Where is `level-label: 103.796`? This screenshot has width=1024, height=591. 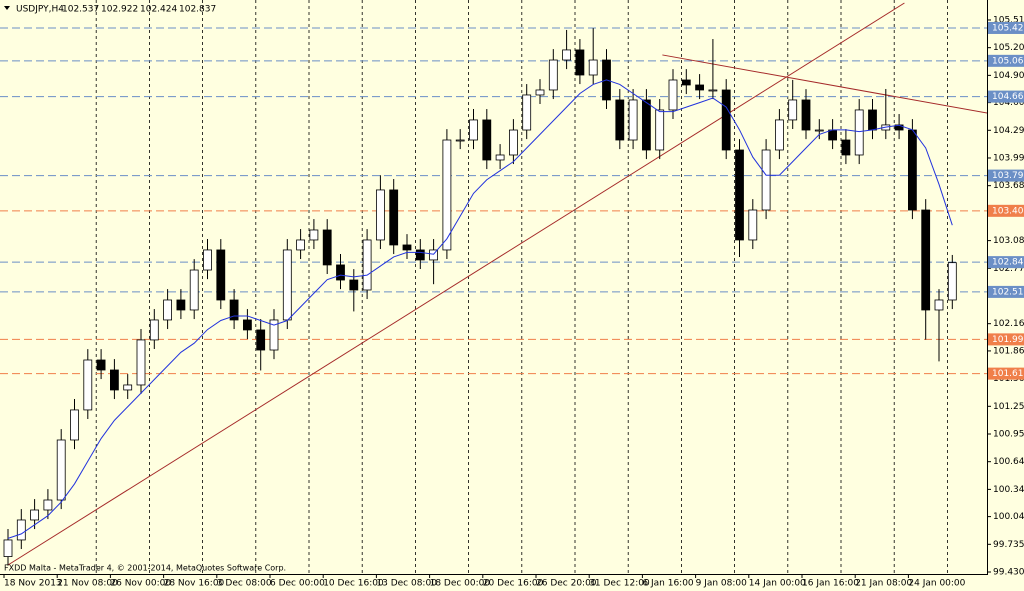
level-label: 103.796 is located at coordinates (1008, 176).